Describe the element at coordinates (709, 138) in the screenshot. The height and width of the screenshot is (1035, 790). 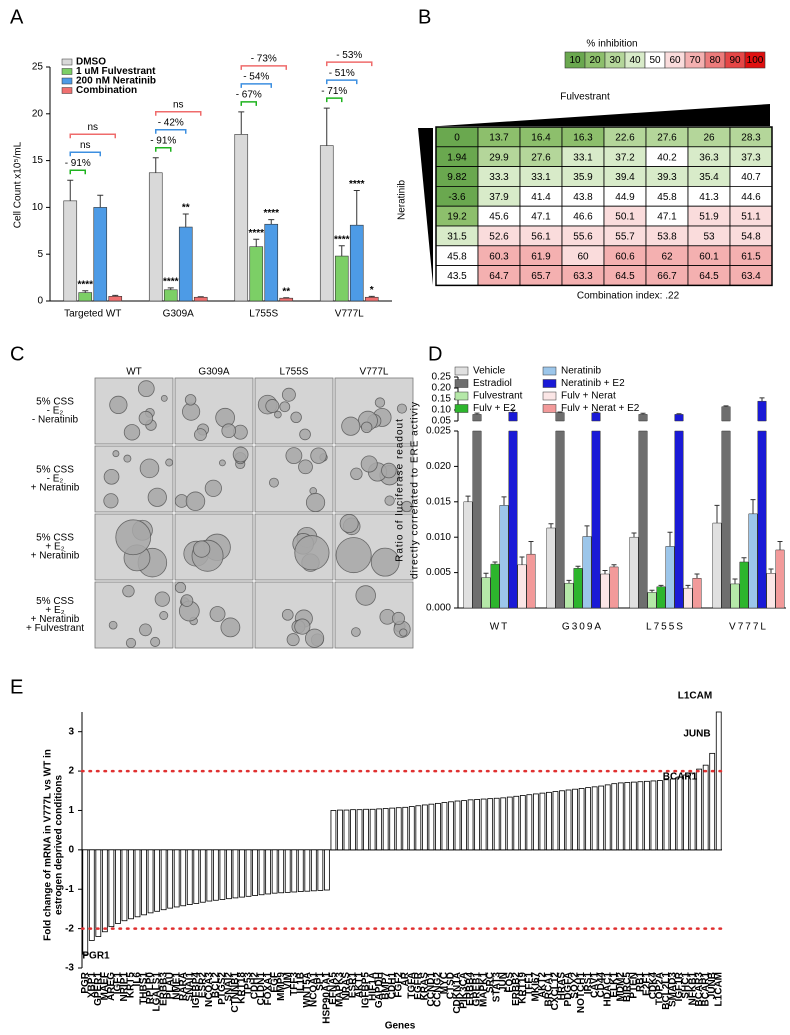
I see `heatmap-value: 26` at that location.